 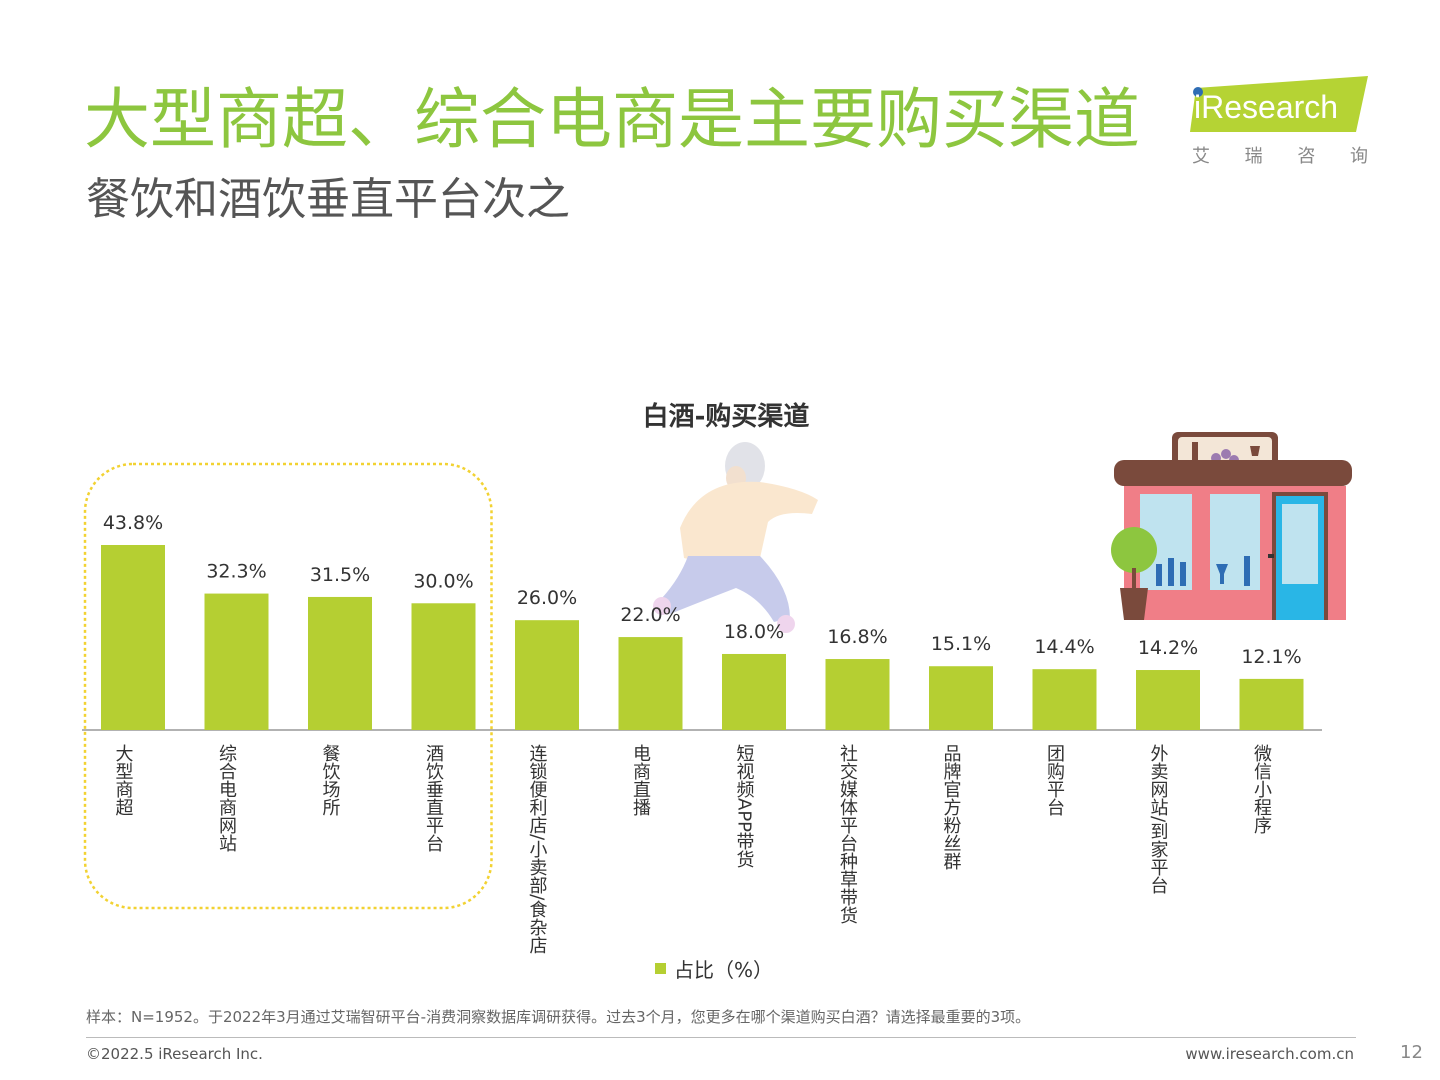 What do you see at coordinates (1269, 1054) in the screenshot?
I see `website-link: www.iresearch.com.cn` at bounding box center [1269, 1054].